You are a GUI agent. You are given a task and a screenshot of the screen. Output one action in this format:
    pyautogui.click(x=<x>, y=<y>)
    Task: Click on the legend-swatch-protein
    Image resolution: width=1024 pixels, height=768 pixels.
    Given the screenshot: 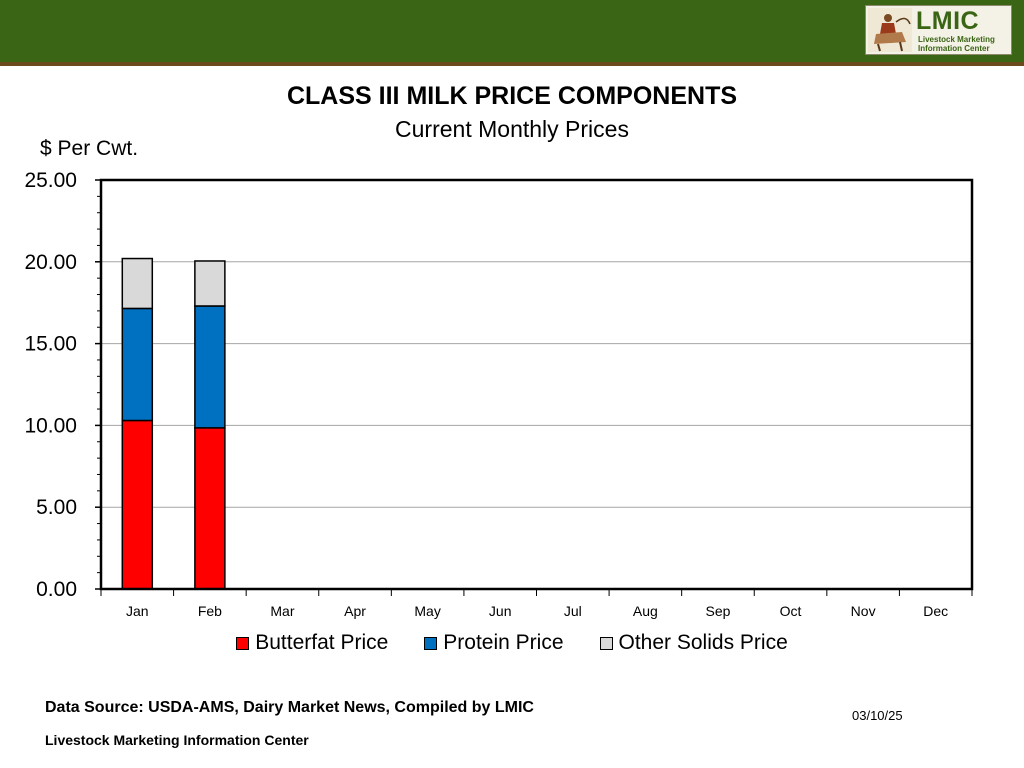 What is the action you would take?
    pyautogui.click(x=431, y=643)
    